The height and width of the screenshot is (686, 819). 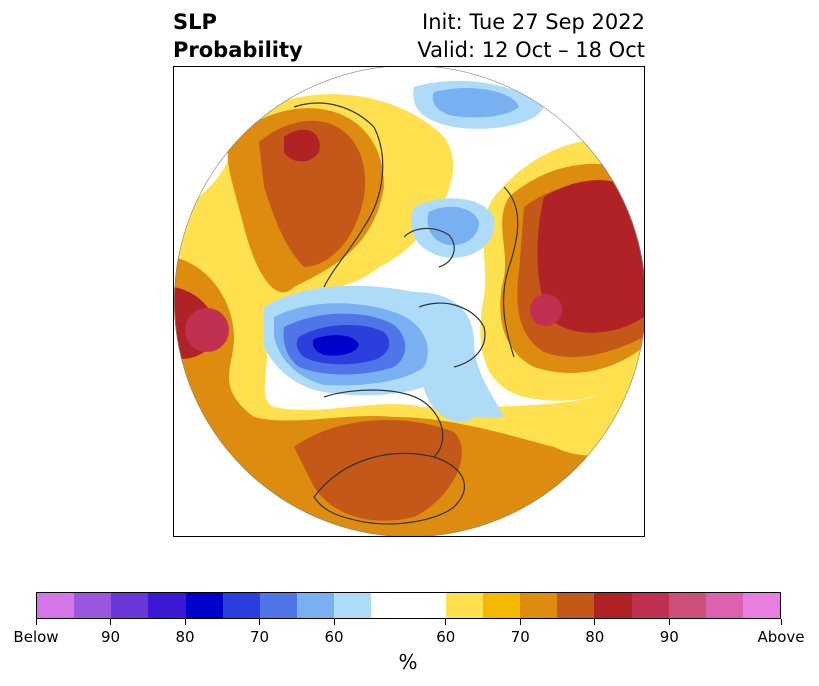 I want to click on above-region-west-red, so click(x=312, y=193).